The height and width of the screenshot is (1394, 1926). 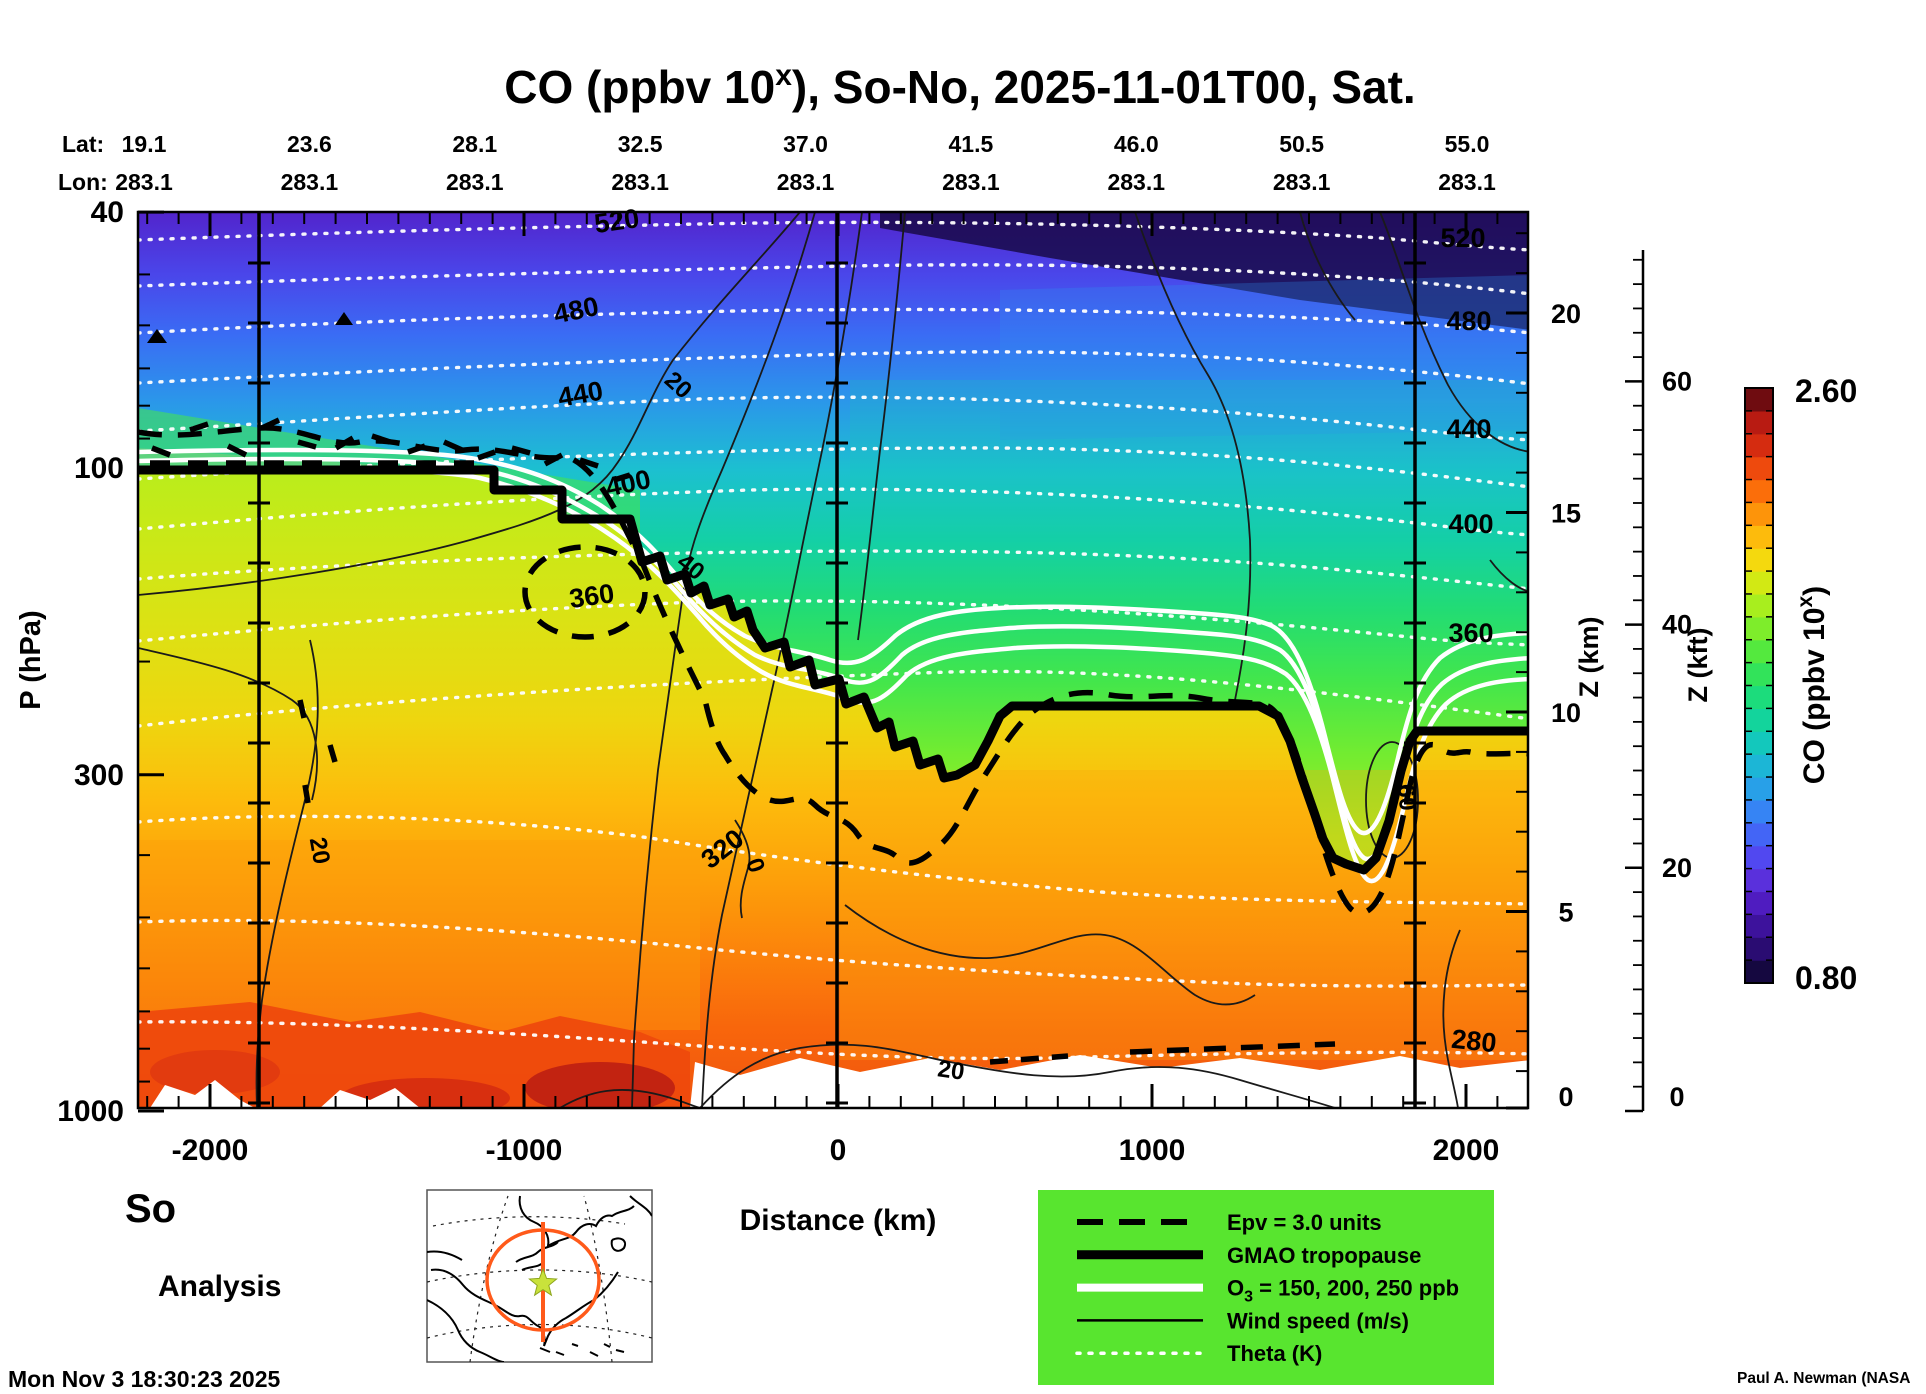 What do you see at coordinates (1152, 1150) in the screenshot?
I see `distance-tick-label: 1000` at bounding box center [1152, 1150].